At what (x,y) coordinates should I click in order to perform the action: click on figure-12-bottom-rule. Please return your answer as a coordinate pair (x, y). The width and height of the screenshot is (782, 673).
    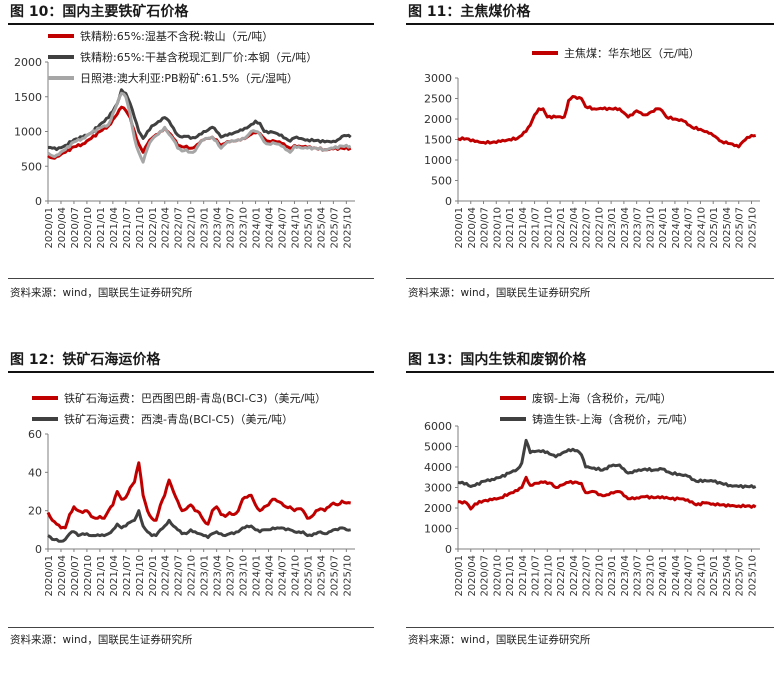
    Looking at the image, I should click on (191, 627).